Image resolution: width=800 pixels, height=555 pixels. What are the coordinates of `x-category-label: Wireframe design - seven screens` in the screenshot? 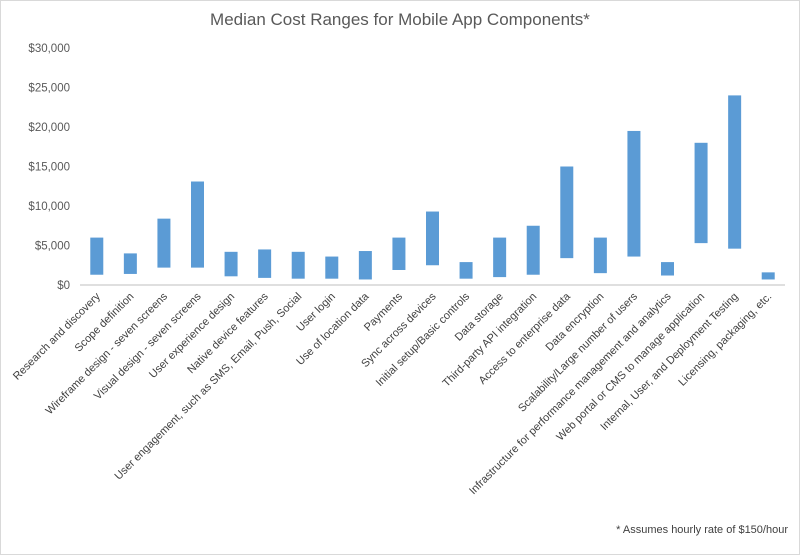 It's located at (107, 353).